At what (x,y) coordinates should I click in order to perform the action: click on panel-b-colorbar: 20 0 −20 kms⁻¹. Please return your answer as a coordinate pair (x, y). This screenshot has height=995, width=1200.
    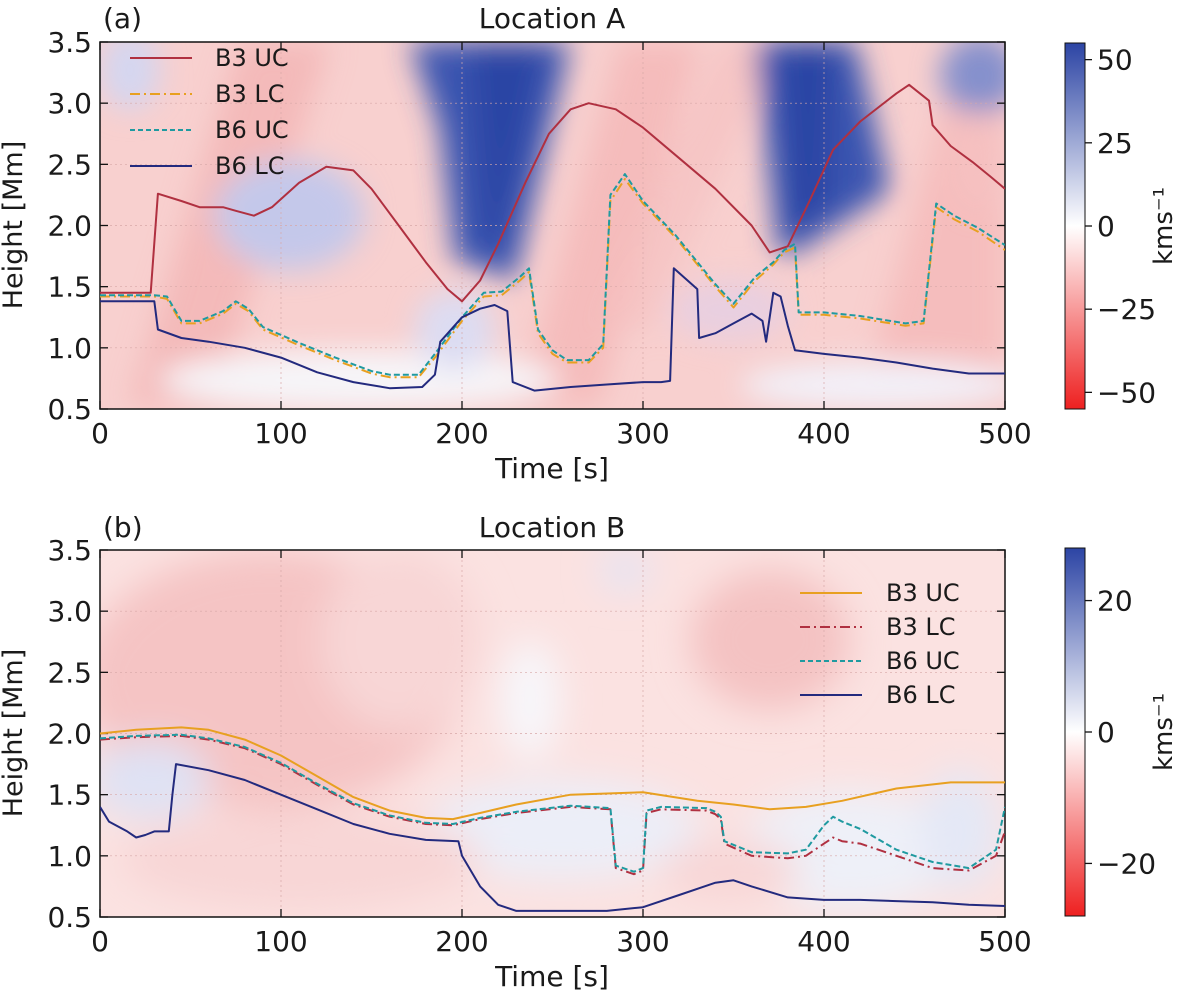
    Looking at the image, I should click on (1121, 732).